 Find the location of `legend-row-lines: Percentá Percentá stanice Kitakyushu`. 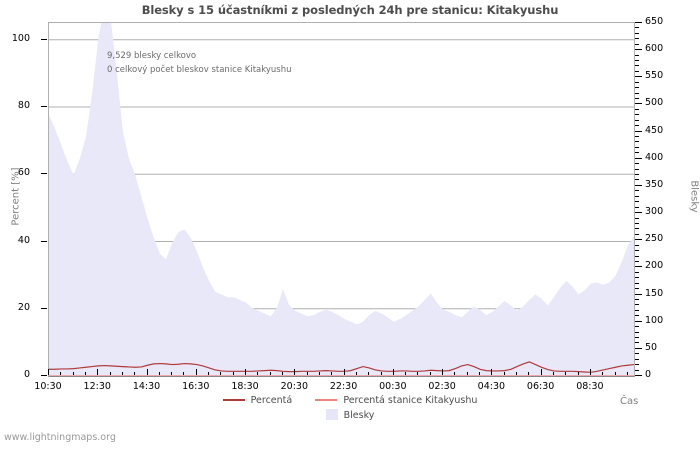

legend-row-lines: Percentá Percentá stanice Kitakyushu is located at coordinates (350, 399).